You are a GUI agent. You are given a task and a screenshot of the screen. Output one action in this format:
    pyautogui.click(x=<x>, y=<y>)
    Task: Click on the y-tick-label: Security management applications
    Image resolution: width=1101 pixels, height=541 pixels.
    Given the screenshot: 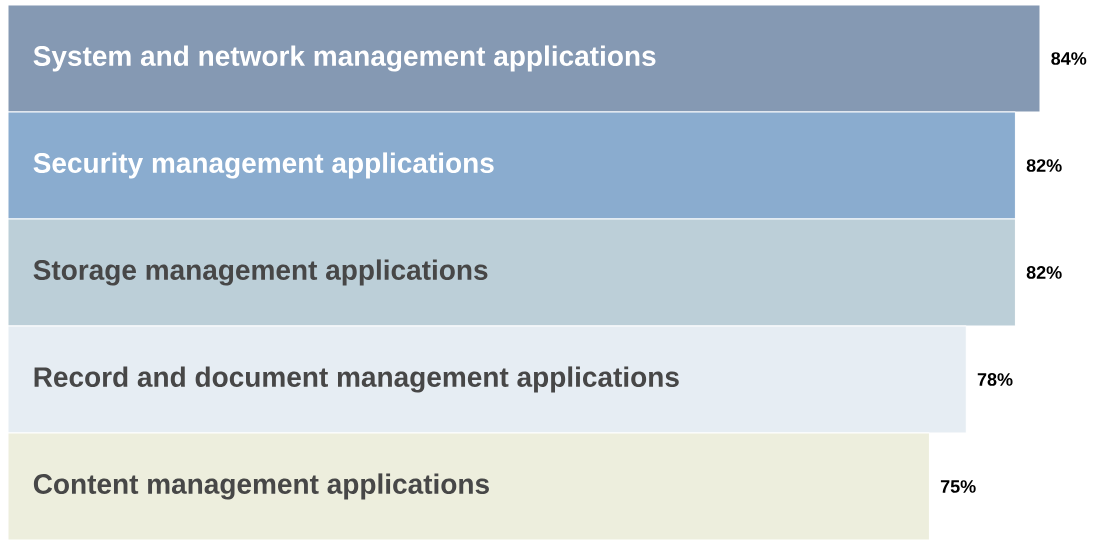 What is the action you would take?
    pyautogui.click(x=263, y=165)
    